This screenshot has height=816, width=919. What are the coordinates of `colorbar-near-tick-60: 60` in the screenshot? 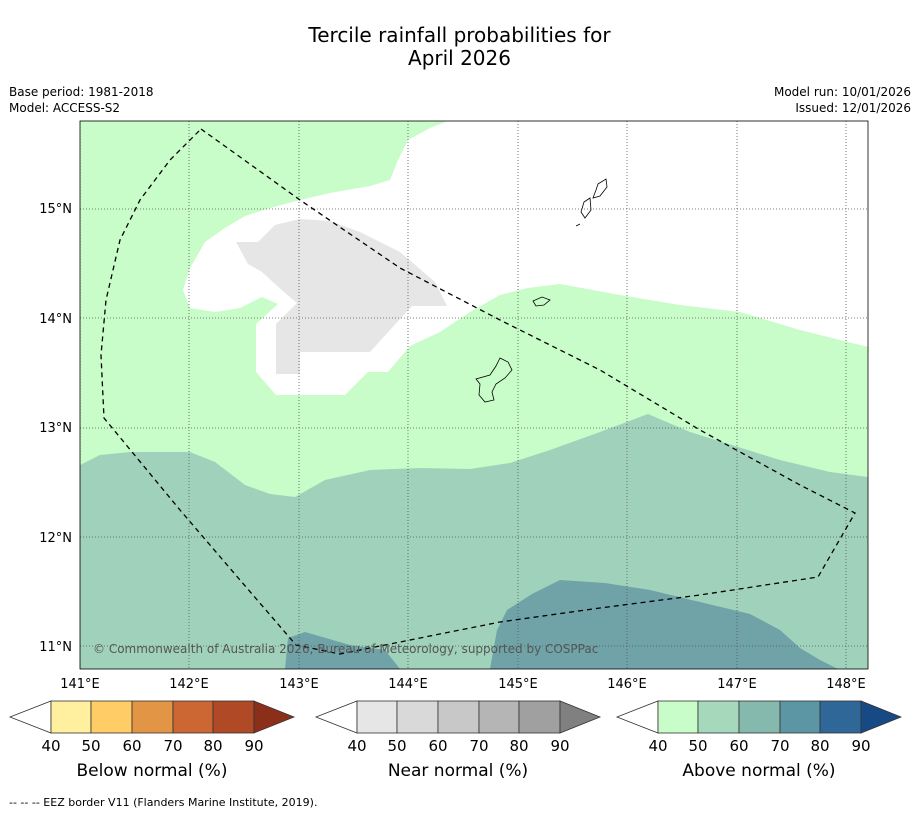 It's located at (437, 746).